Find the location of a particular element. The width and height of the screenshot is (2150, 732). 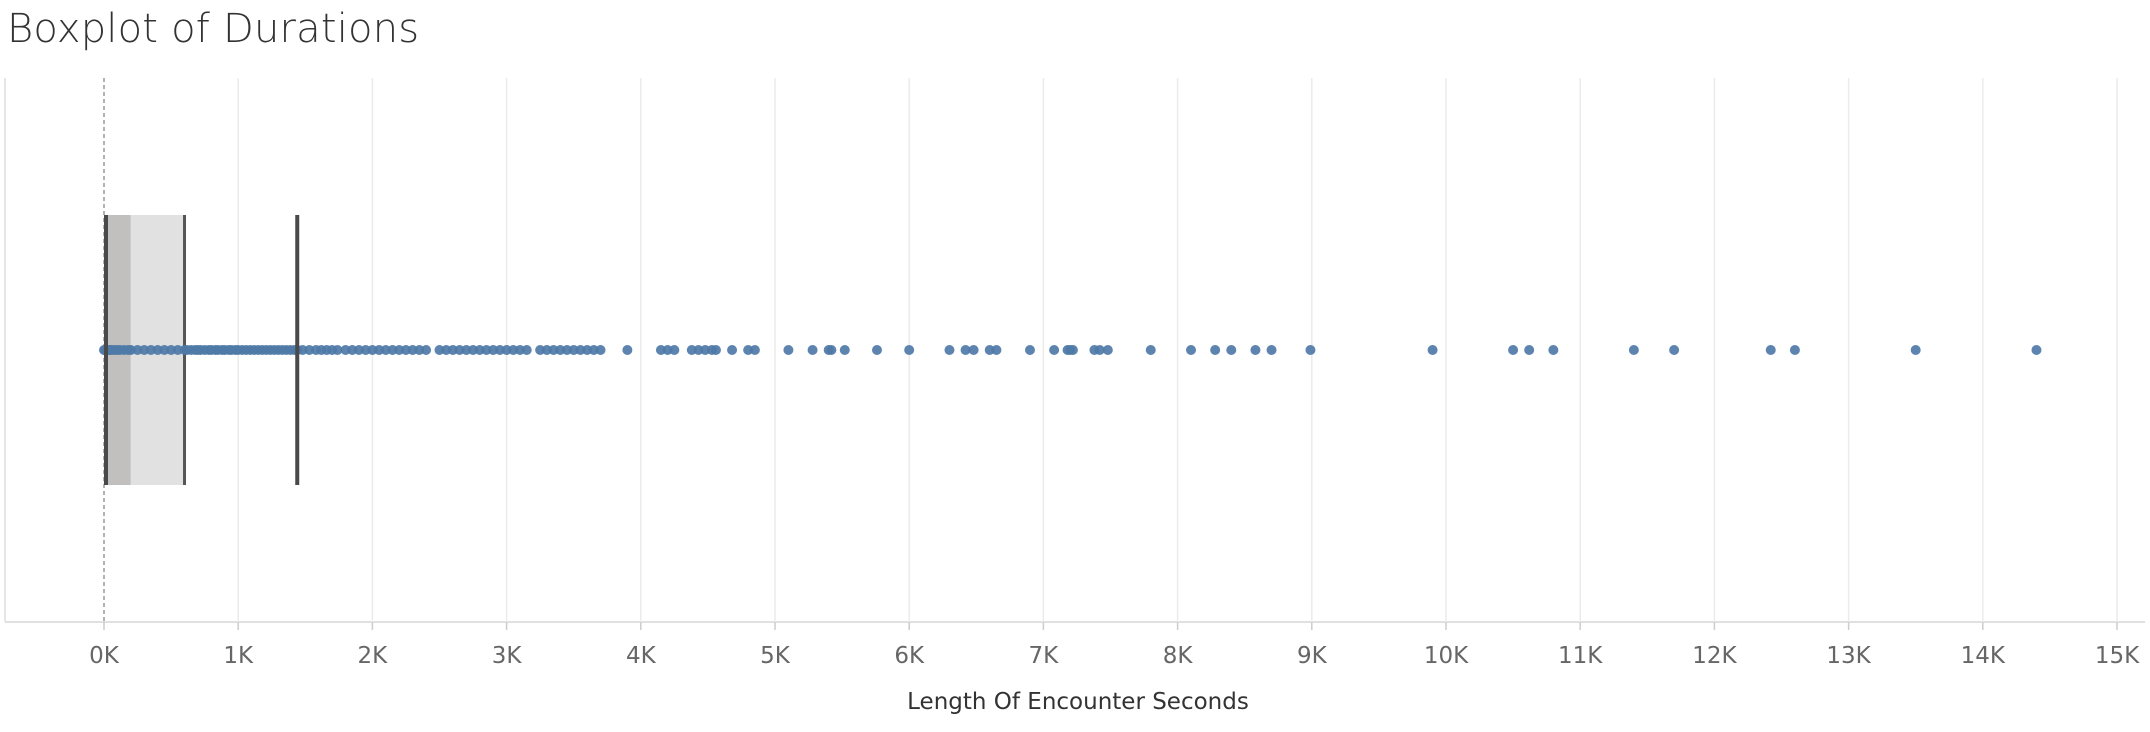

tick-label: 9K is located at coordinates (1312, 656).